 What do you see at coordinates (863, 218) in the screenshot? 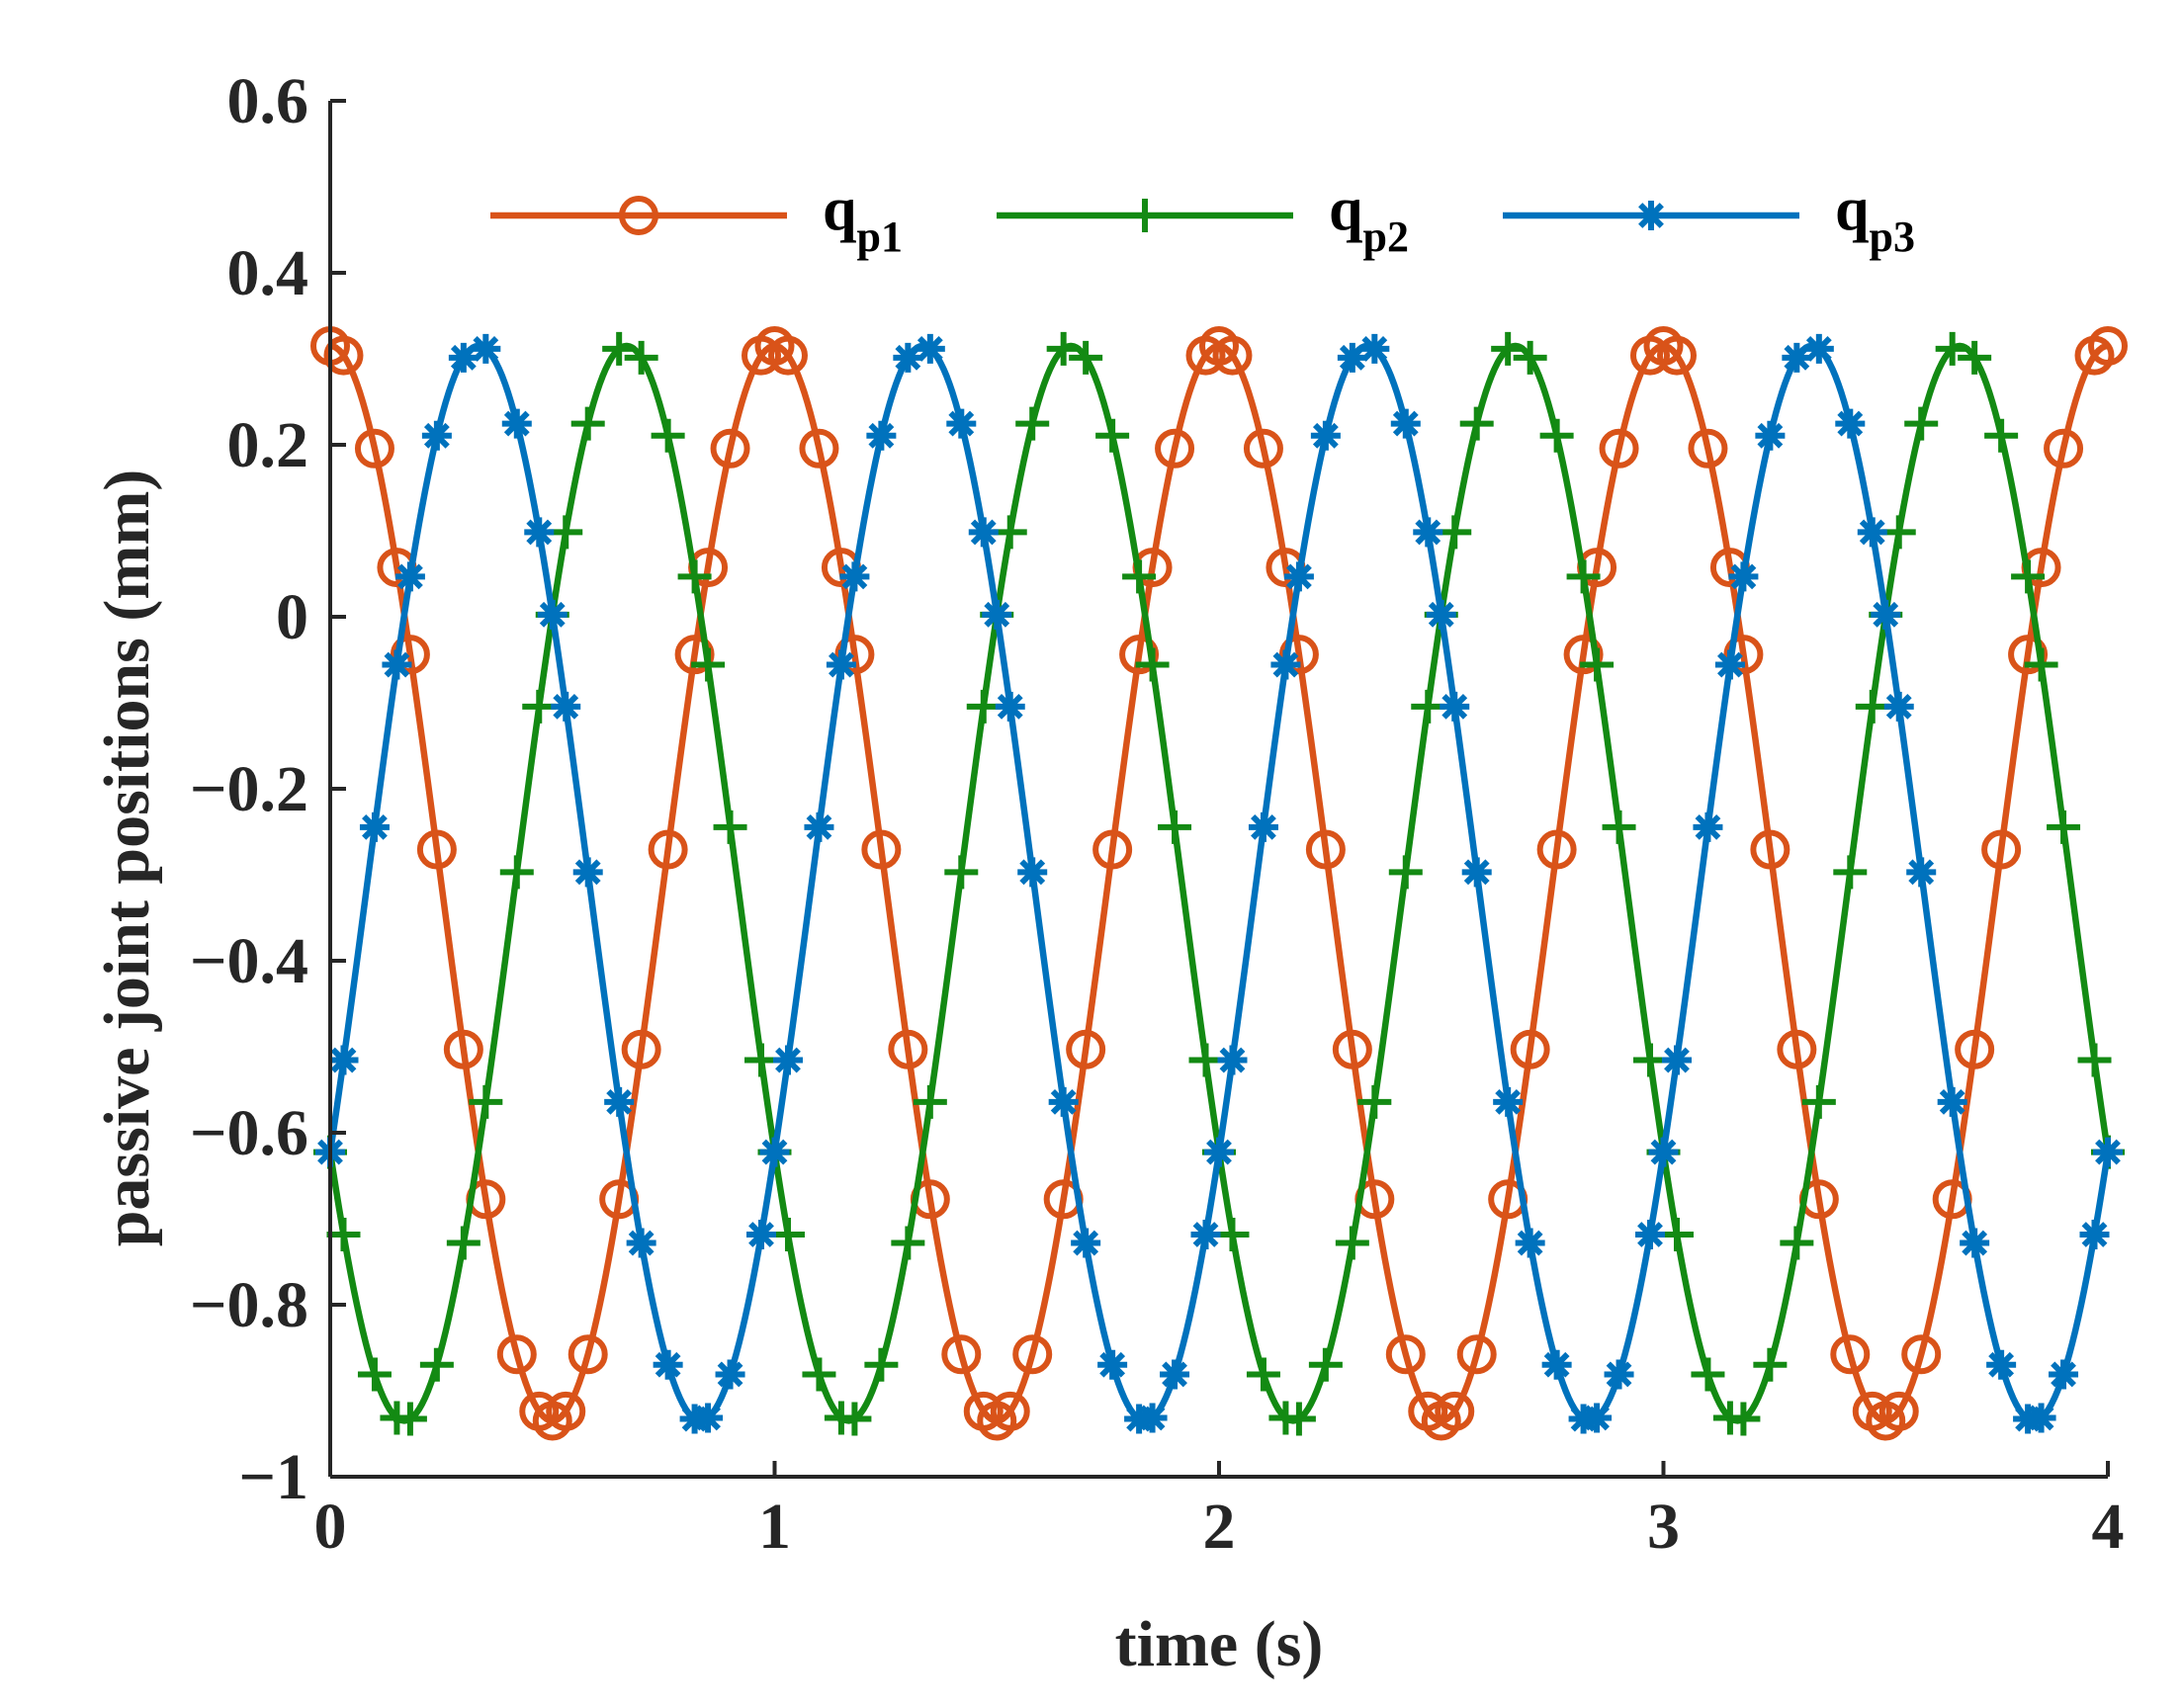
I see `legend-label-p1: qp1` at bounding box center [863, 218].